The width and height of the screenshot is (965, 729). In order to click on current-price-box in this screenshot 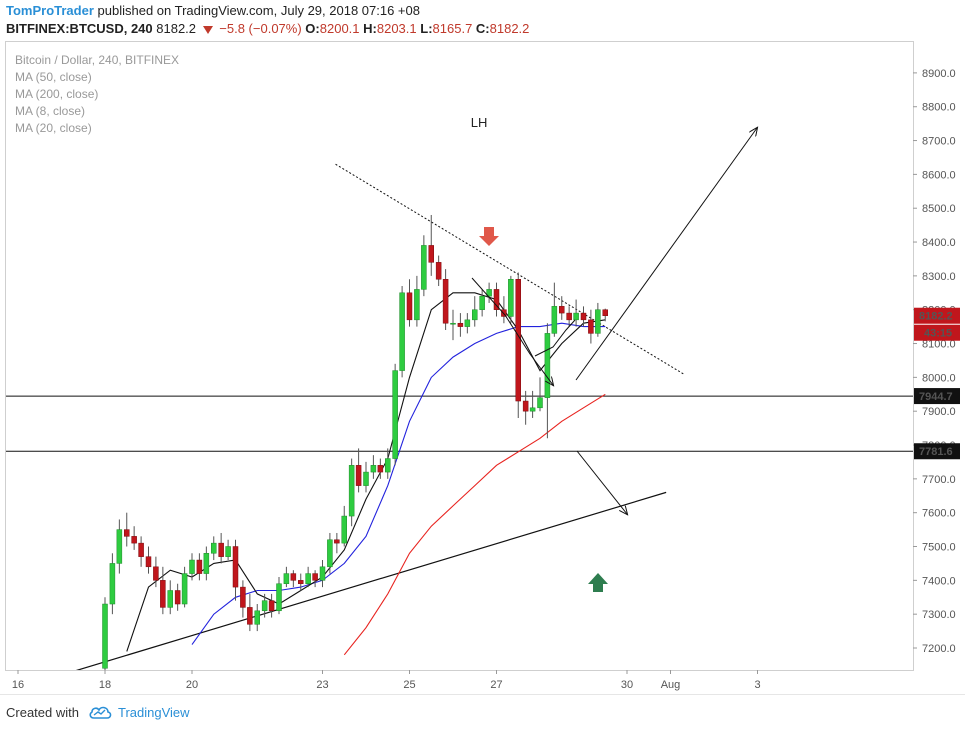, I will do `click(937, 315)`.